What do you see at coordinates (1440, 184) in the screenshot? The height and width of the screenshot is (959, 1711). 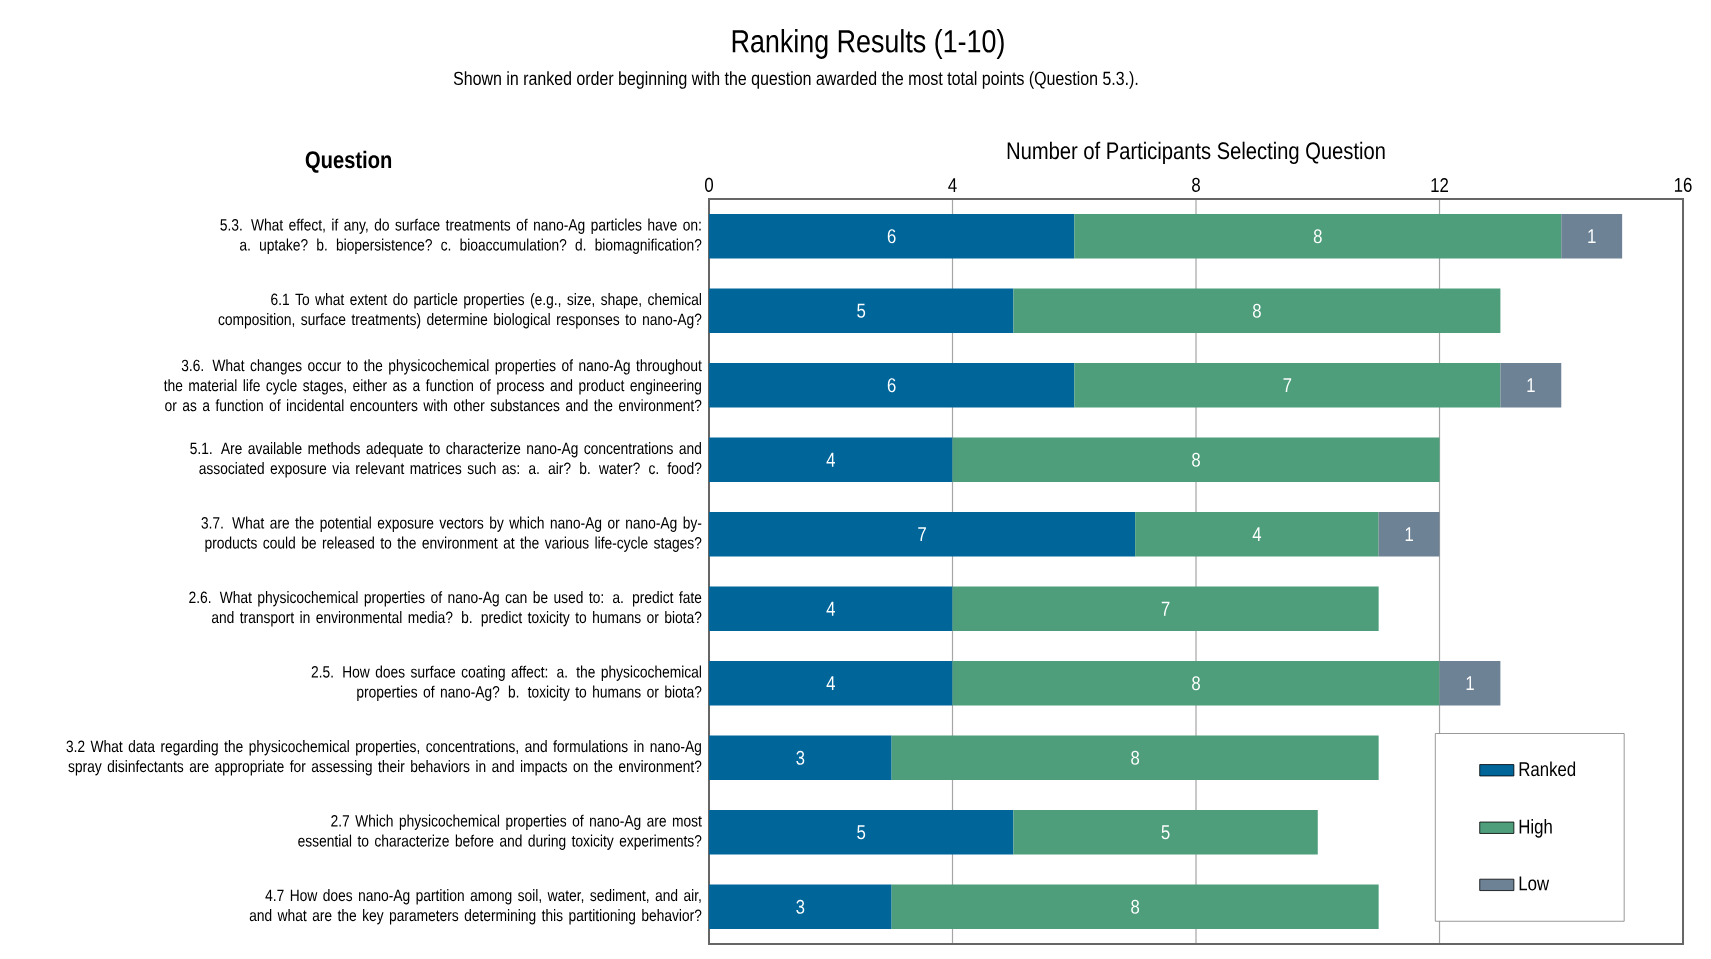 I see `x-tick-label: 12` at bounding box center [1440, 184].